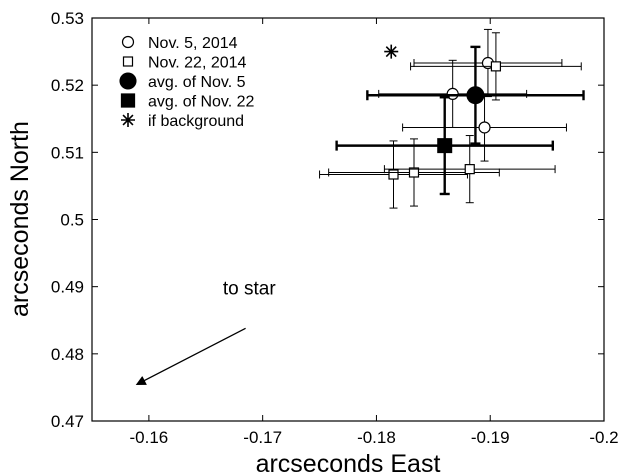 The height and width of the screenshot is (476, 639). What do you see at coordinates (193, 43) in the screenshot?
I see `legend-label: Nov. 5, 2014` at bounding box center [193, 43].